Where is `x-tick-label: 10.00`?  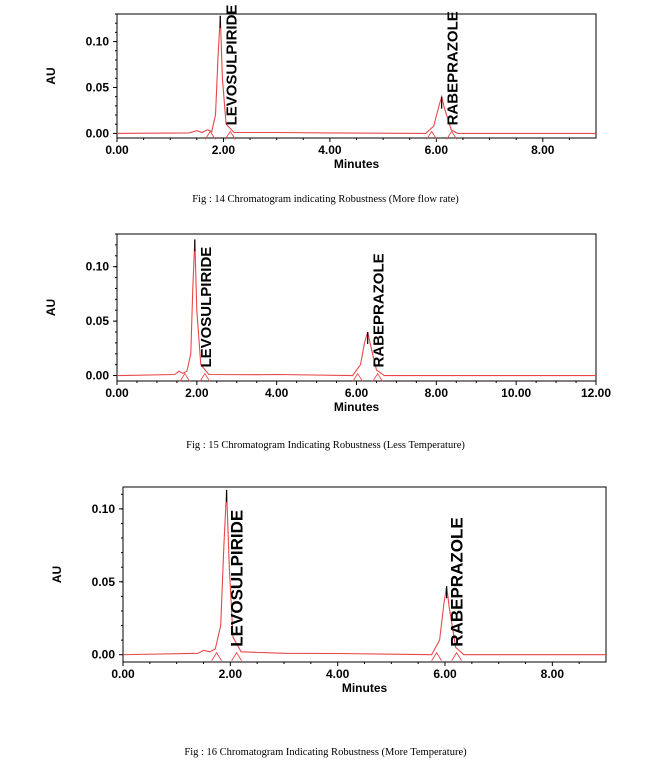 x-tick-label: 10.00 is located at coordinates (516, 393).